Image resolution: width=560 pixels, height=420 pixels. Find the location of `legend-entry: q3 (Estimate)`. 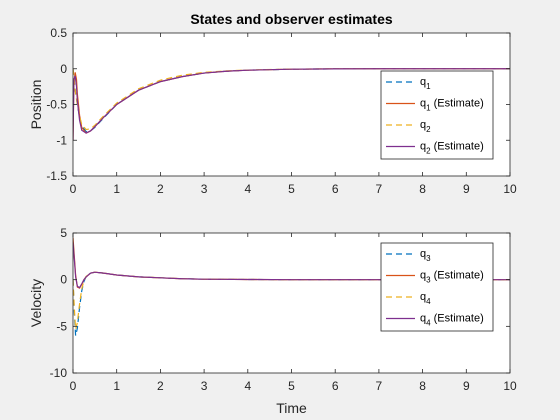

legend-entry: q3 (Estimate) is located at coordinates (452, 277).